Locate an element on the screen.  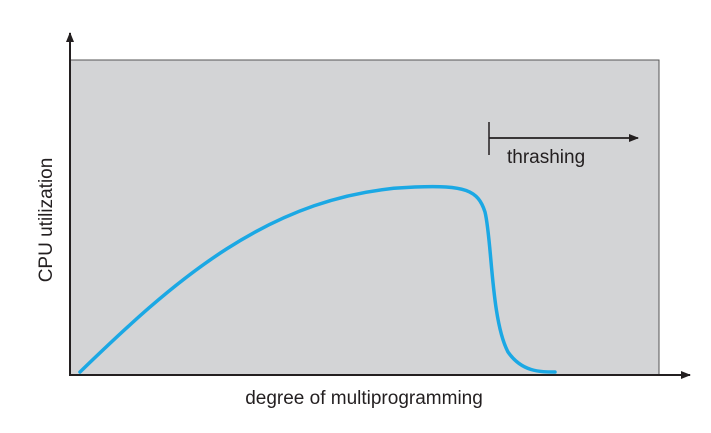
x-axis-label: degree of multiprogramming is located at coordinates (364, 398).